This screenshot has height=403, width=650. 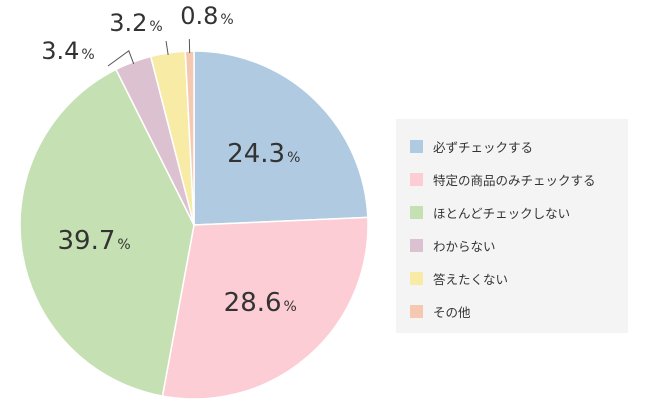 What do you see at coordinates (135, 23) in the screenshot?
I see `data-label: 3.2%` at bounding box center [135, 23].